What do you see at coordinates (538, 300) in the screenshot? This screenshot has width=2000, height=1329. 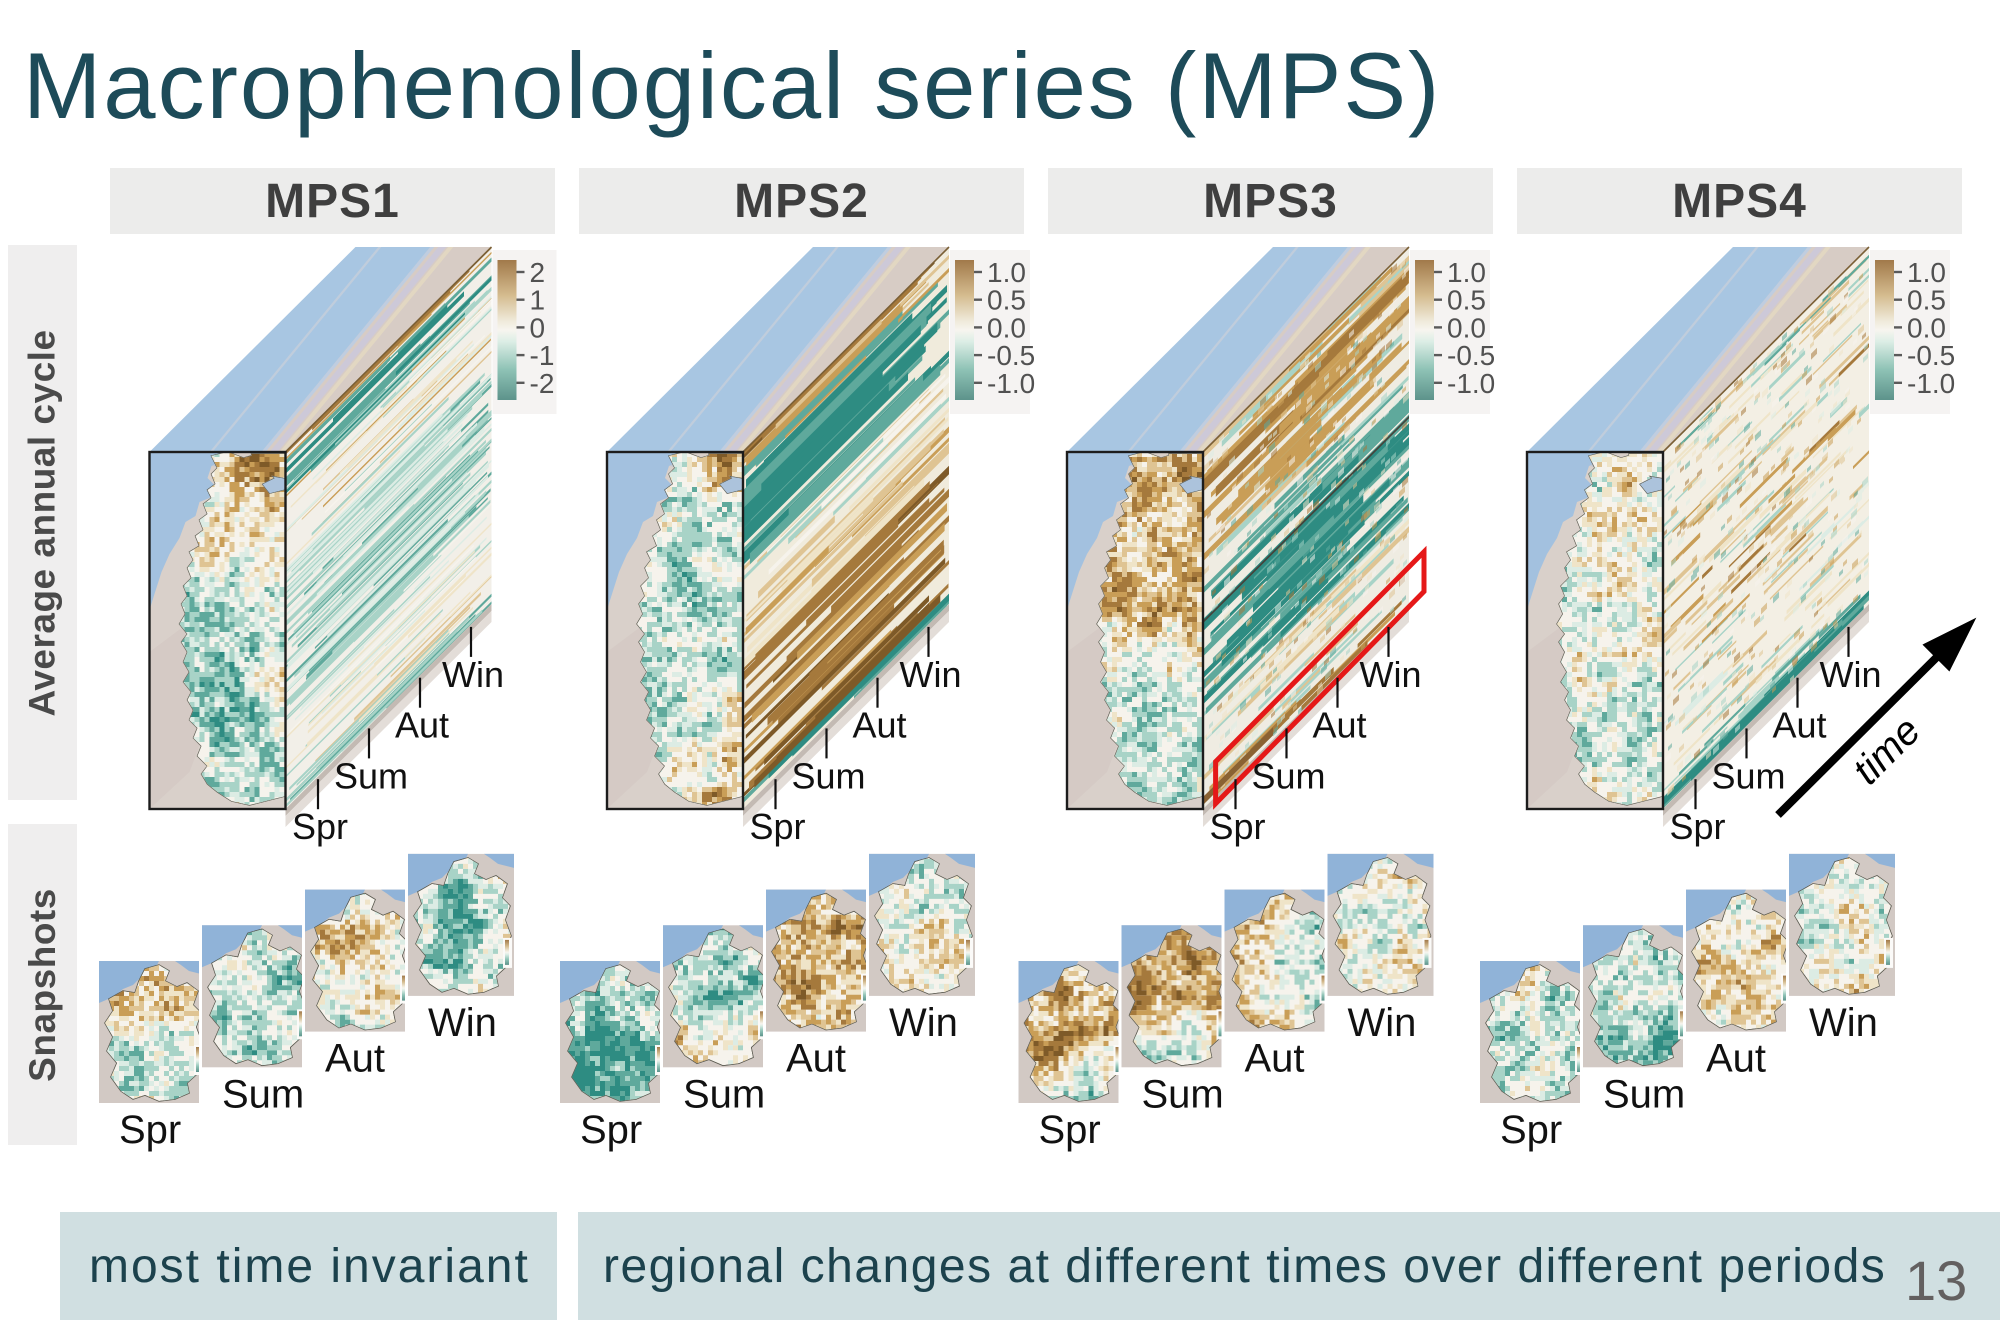 I see `svg-text: 1` at bounding box center [538, 300].